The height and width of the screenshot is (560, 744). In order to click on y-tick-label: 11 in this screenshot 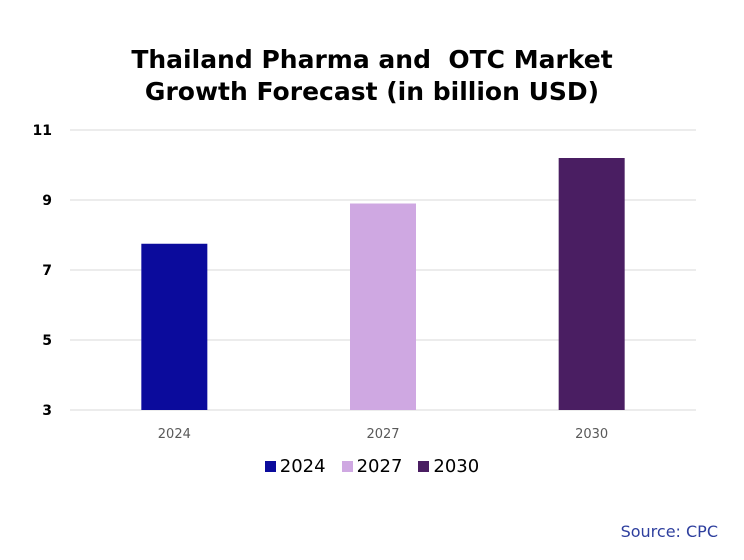, I will do `click(42, 131)`.